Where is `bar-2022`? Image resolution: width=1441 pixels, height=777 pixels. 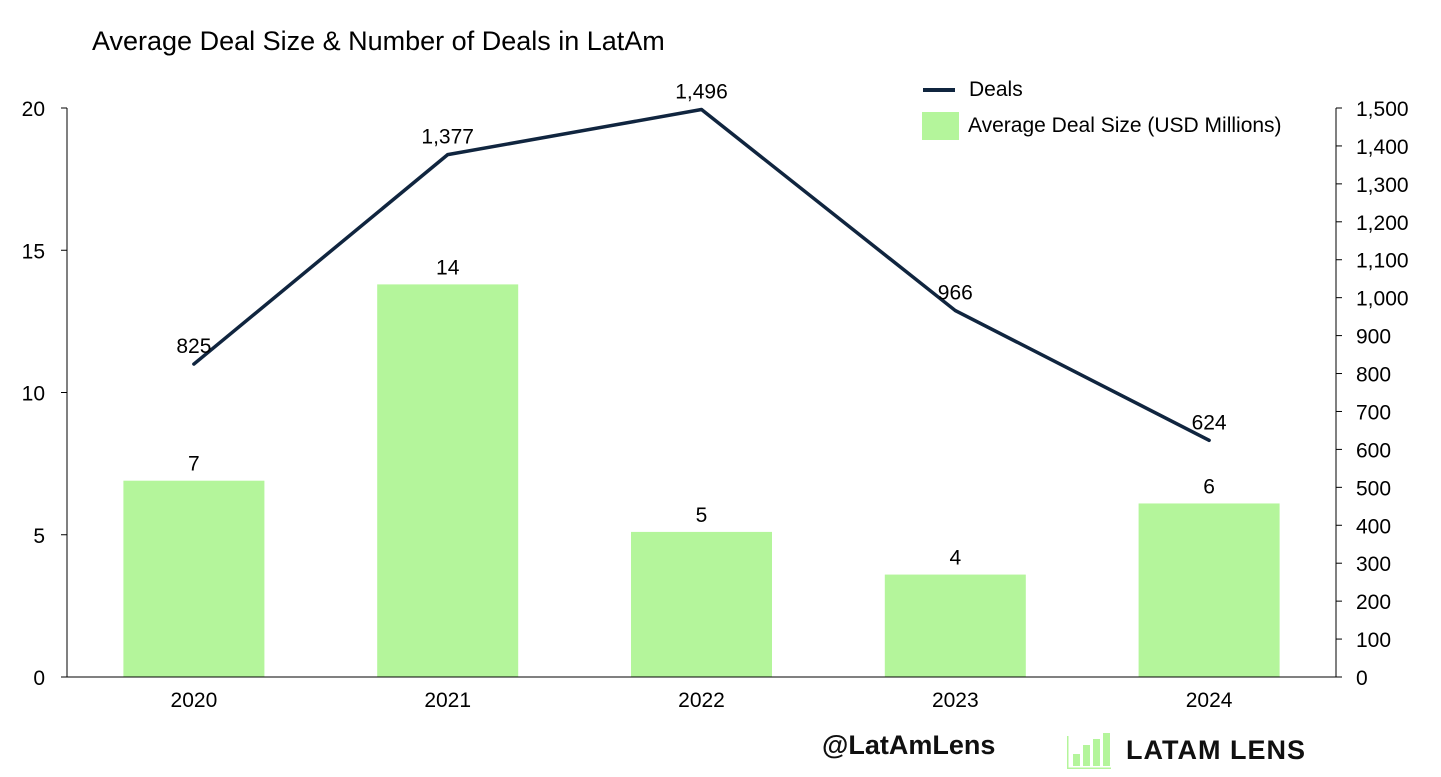
bar-2022 is located at coordinates (701, 604).